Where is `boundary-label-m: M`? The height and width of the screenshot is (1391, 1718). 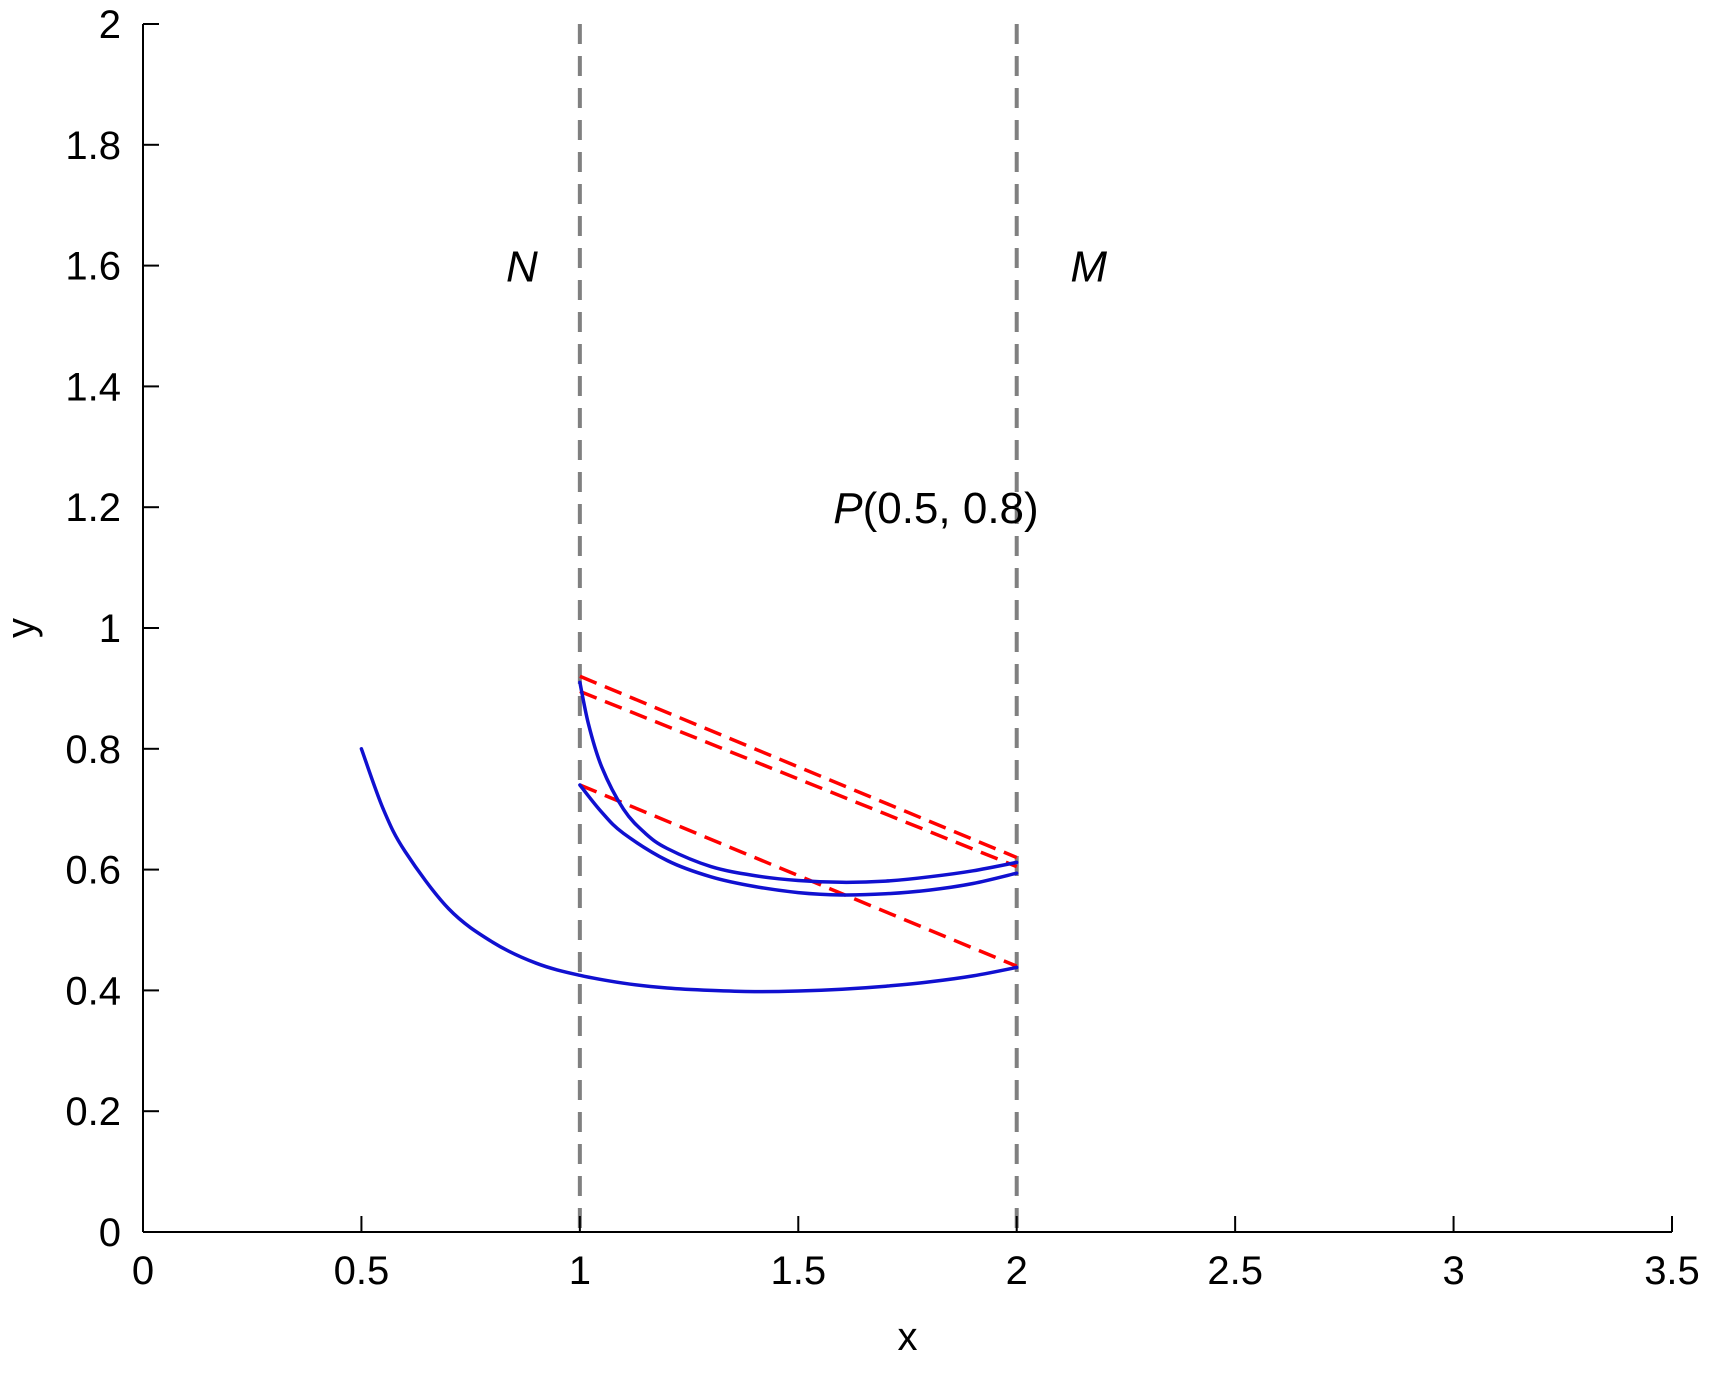 boundary-label-m: M is located at coordinates (1088, 267).